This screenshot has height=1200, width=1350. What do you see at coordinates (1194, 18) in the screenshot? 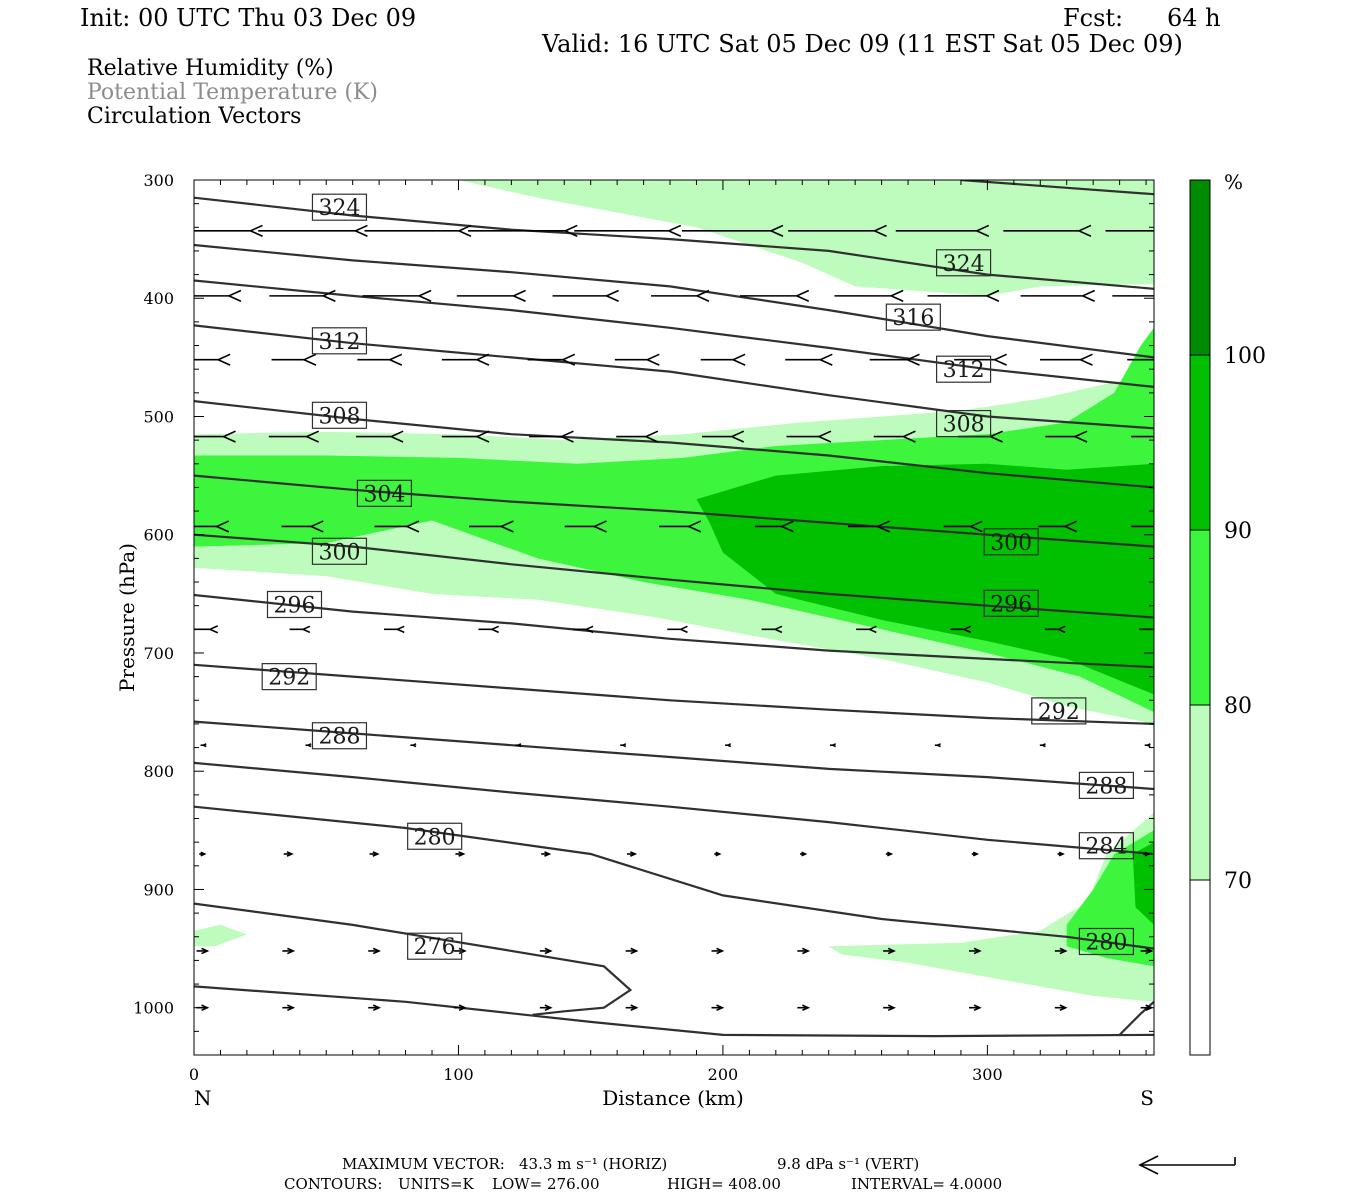
I see `forecast-hour: 64 h` at bounding box center [1194, 18].